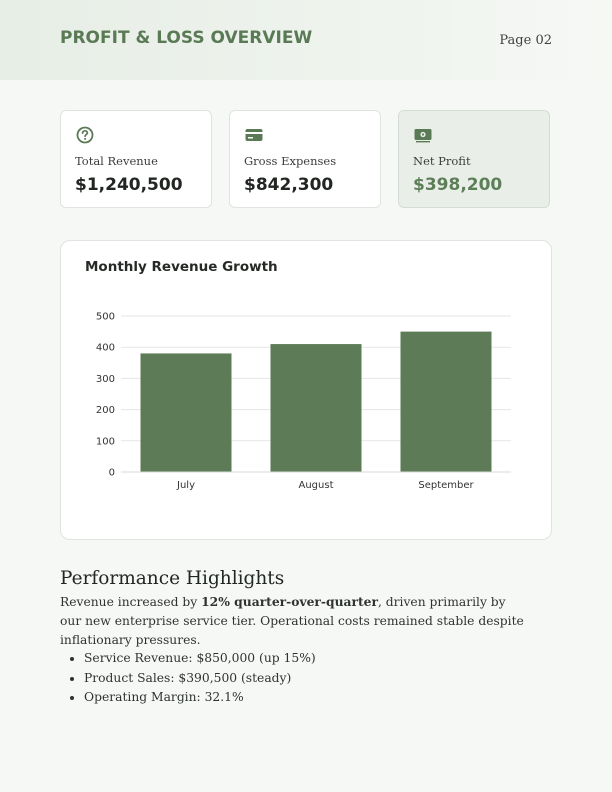  I want to click on y-tick-label: 500, so click(105, 317).